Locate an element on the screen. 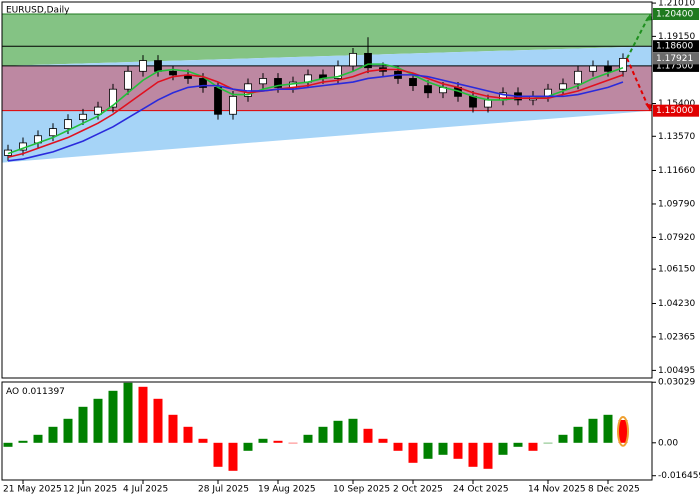  x-tick-label: 4 Jul 2025 is located at coordinates (145, 490).